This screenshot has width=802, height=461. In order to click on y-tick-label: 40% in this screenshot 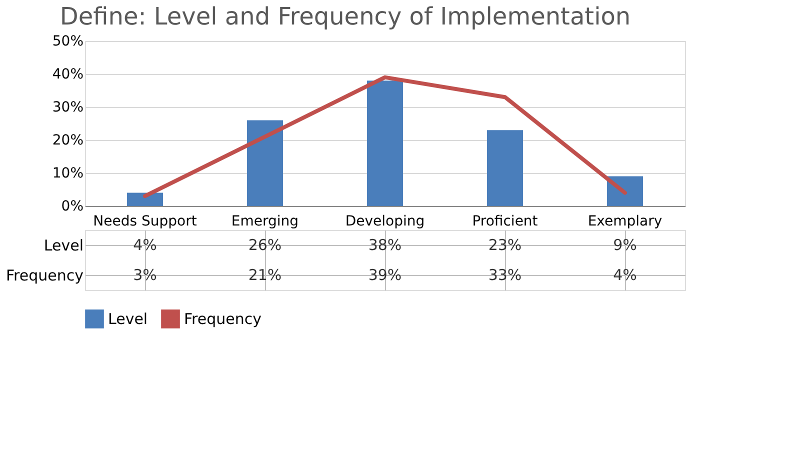, I will do `click(68, 74)`.